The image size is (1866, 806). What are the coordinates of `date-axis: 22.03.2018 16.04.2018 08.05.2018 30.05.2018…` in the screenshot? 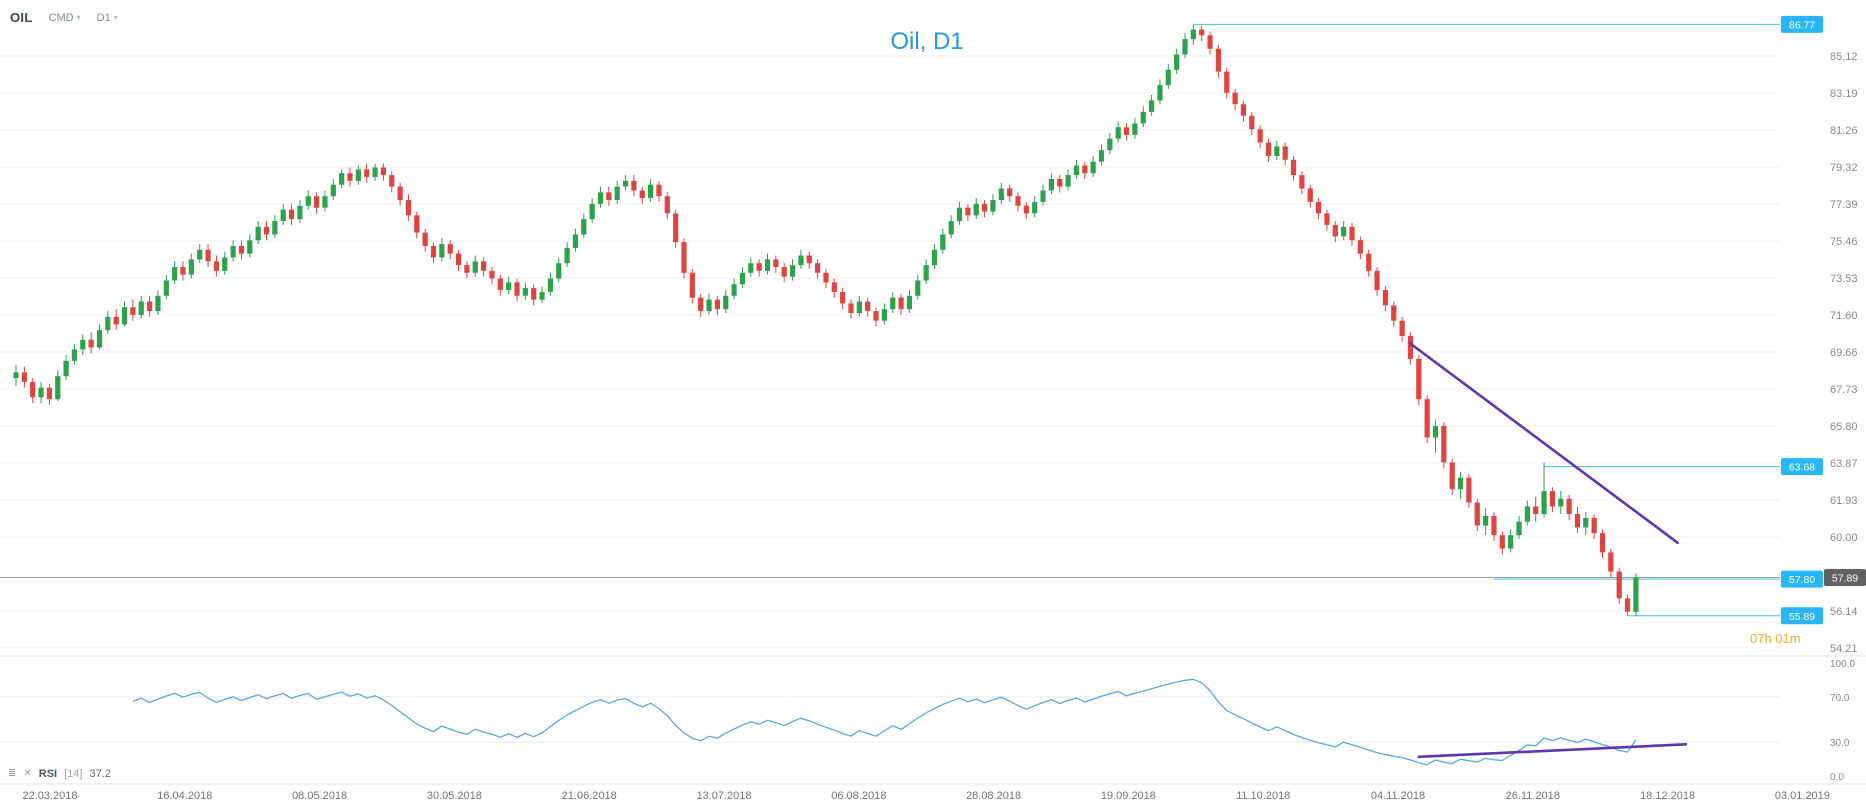 It's located at (925, 796).